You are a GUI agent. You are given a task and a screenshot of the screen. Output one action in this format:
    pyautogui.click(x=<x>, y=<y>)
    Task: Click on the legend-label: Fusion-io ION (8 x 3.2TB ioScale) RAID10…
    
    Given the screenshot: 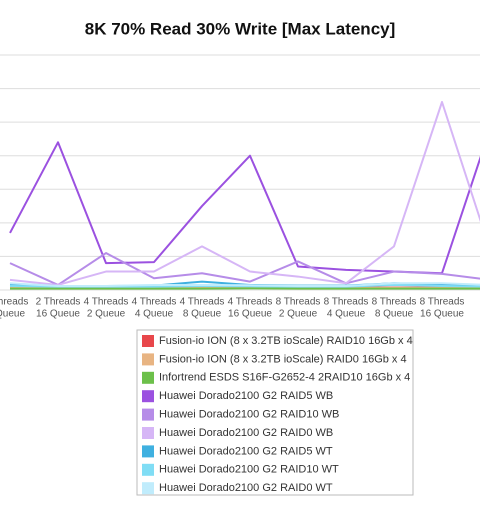 What is the action you would take?
    pyautogui.click(x=286, y=341)
    